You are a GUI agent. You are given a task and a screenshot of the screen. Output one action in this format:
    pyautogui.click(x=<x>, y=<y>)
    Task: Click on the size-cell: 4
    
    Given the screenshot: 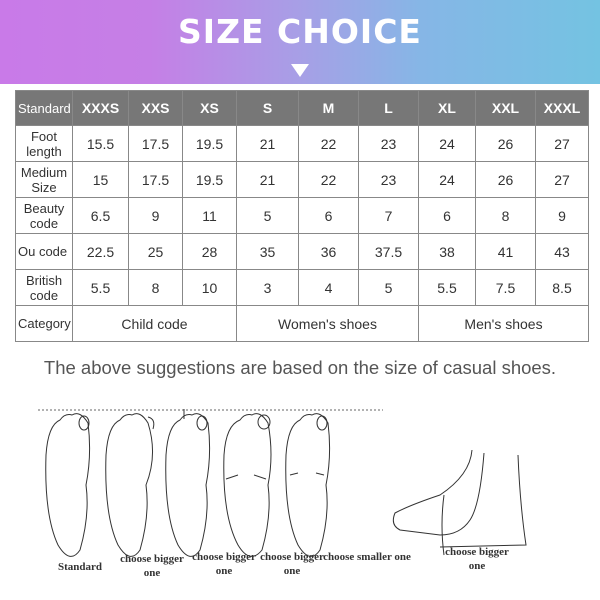 What is the action you would take?
    pyautogui.click(x=328, y=287)
    